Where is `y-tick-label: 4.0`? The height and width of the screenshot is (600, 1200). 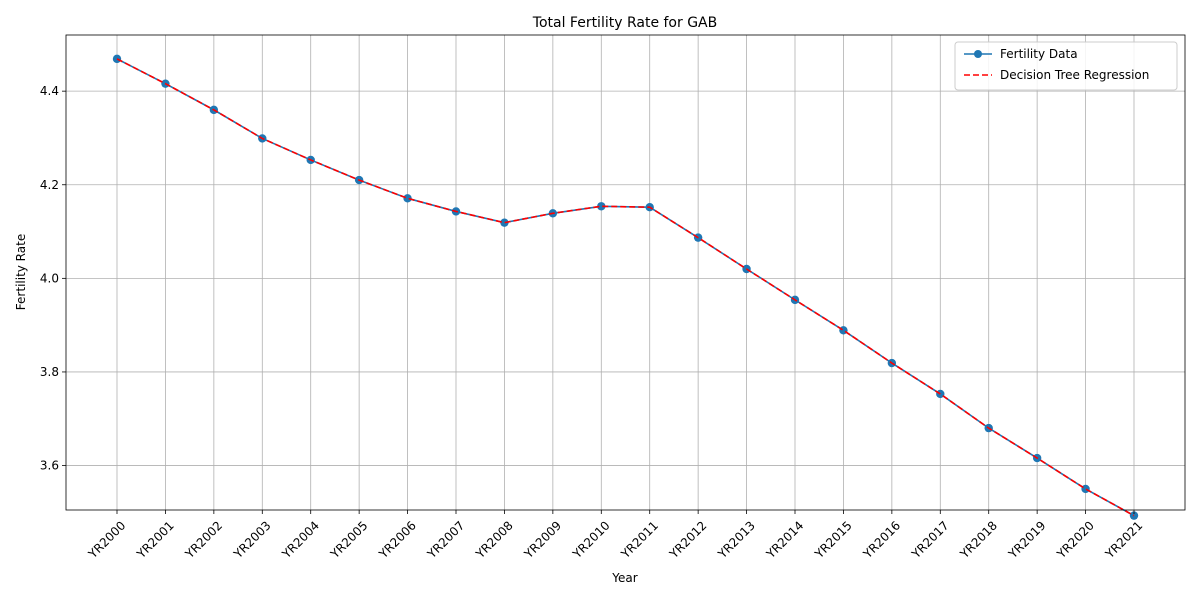 y-tick-label: 4.0 is located at coordinates (49, 278).